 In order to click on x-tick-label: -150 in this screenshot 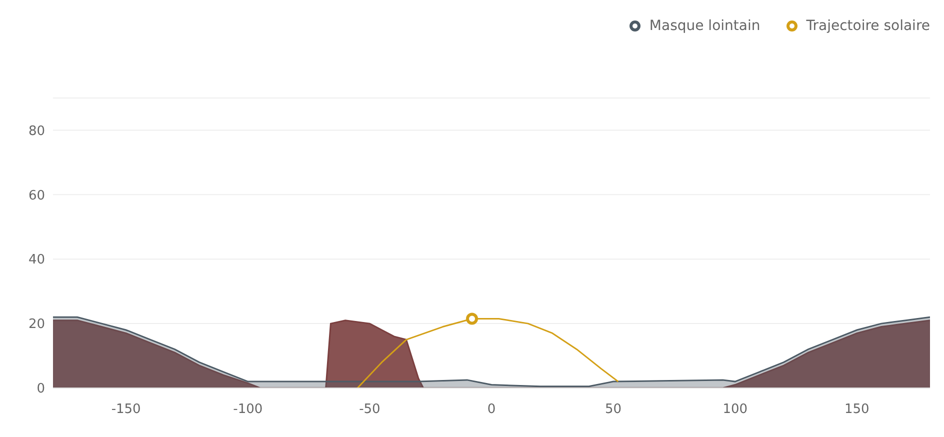, I will do `click(126, 410)`.